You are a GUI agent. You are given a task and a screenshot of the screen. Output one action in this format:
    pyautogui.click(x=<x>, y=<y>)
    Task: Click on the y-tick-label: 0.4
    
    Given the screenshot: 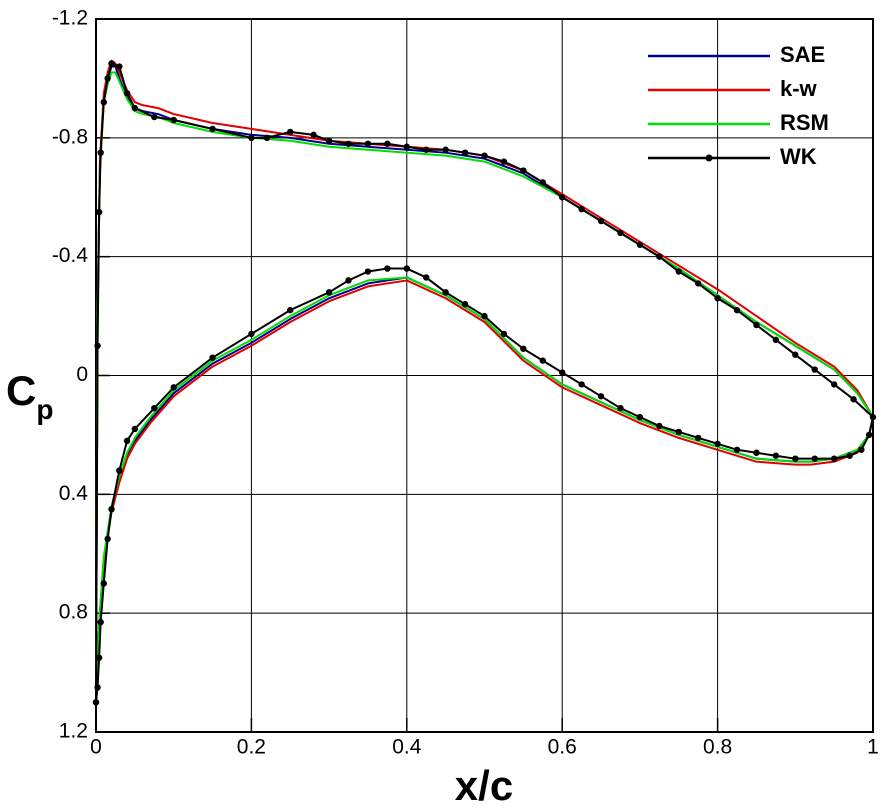 What is the action you would take?
    pyautogui.click(x=74, y=493)
    